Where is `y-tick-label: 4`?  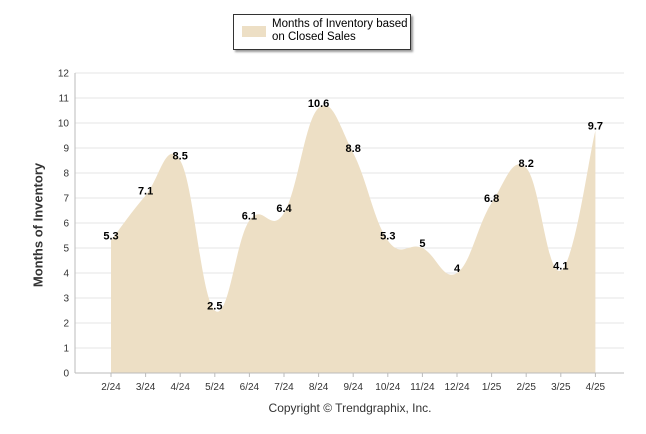
y-tick-label: 4 is located at coordinates (66, 274).